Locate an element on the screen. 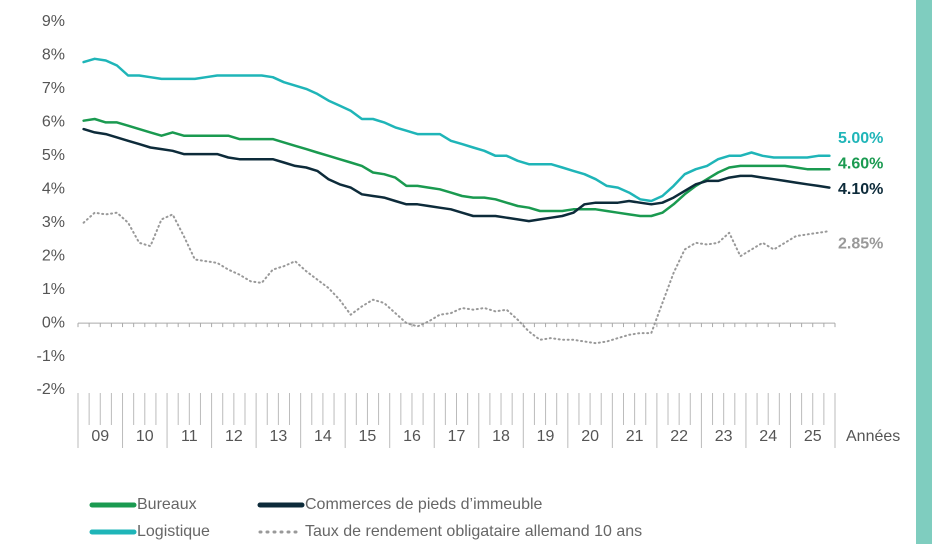 The width and height of the screenshot is (932, 544). y-tick-label: 2% is located at coordinates (53, 255).